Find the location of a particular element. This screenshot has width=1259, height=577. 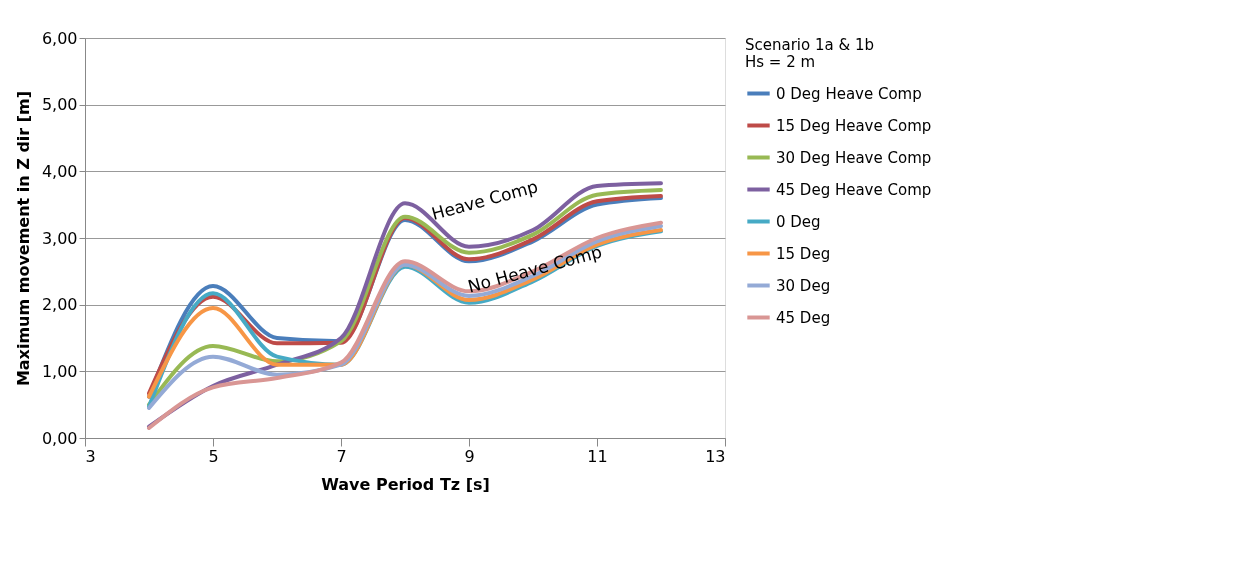

x-tick-label: 9 is located at coordinates (469, 456).